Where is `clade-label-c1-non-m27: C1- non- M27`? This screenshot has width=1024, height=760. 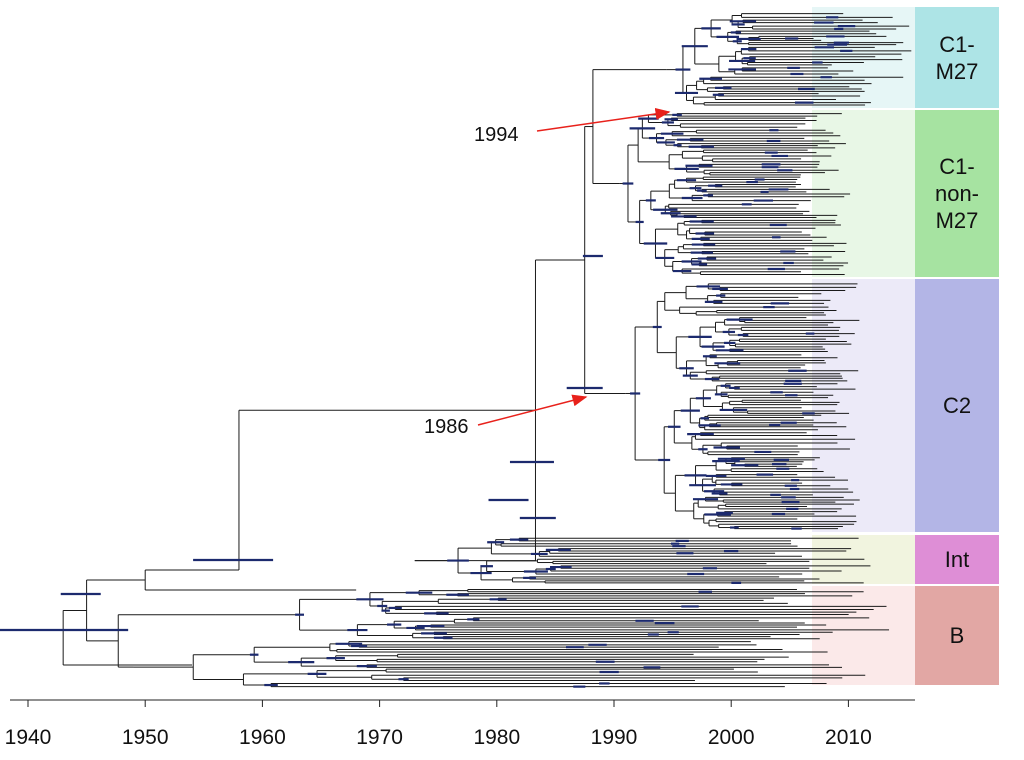
clade-label-c1-non-m27: C1- non- M27 is located at coordinates (957, 193).